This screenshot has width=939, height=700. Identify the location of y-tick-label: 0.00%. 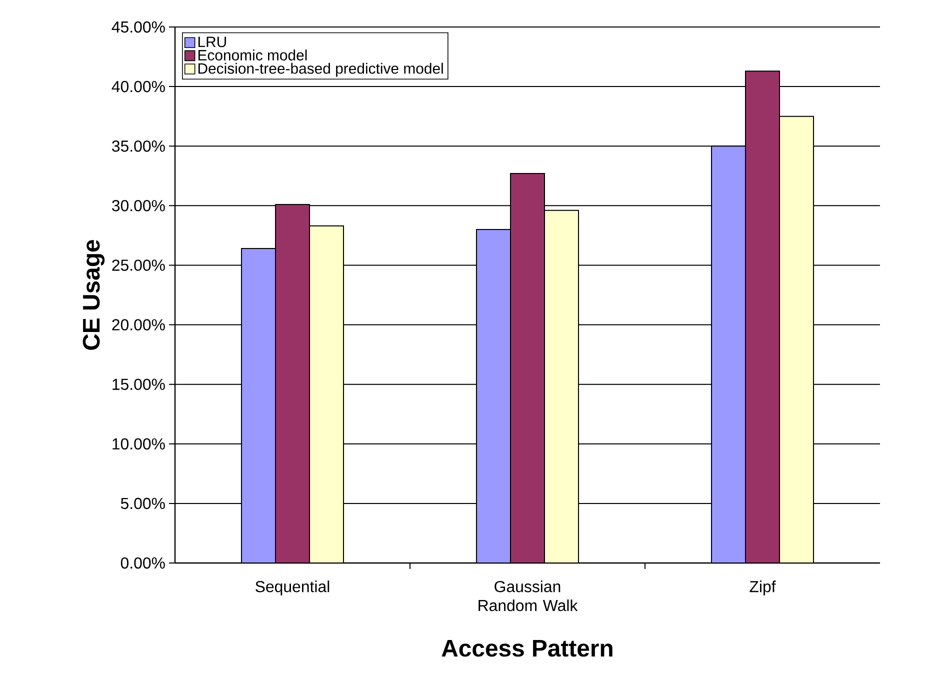
(142, 563).